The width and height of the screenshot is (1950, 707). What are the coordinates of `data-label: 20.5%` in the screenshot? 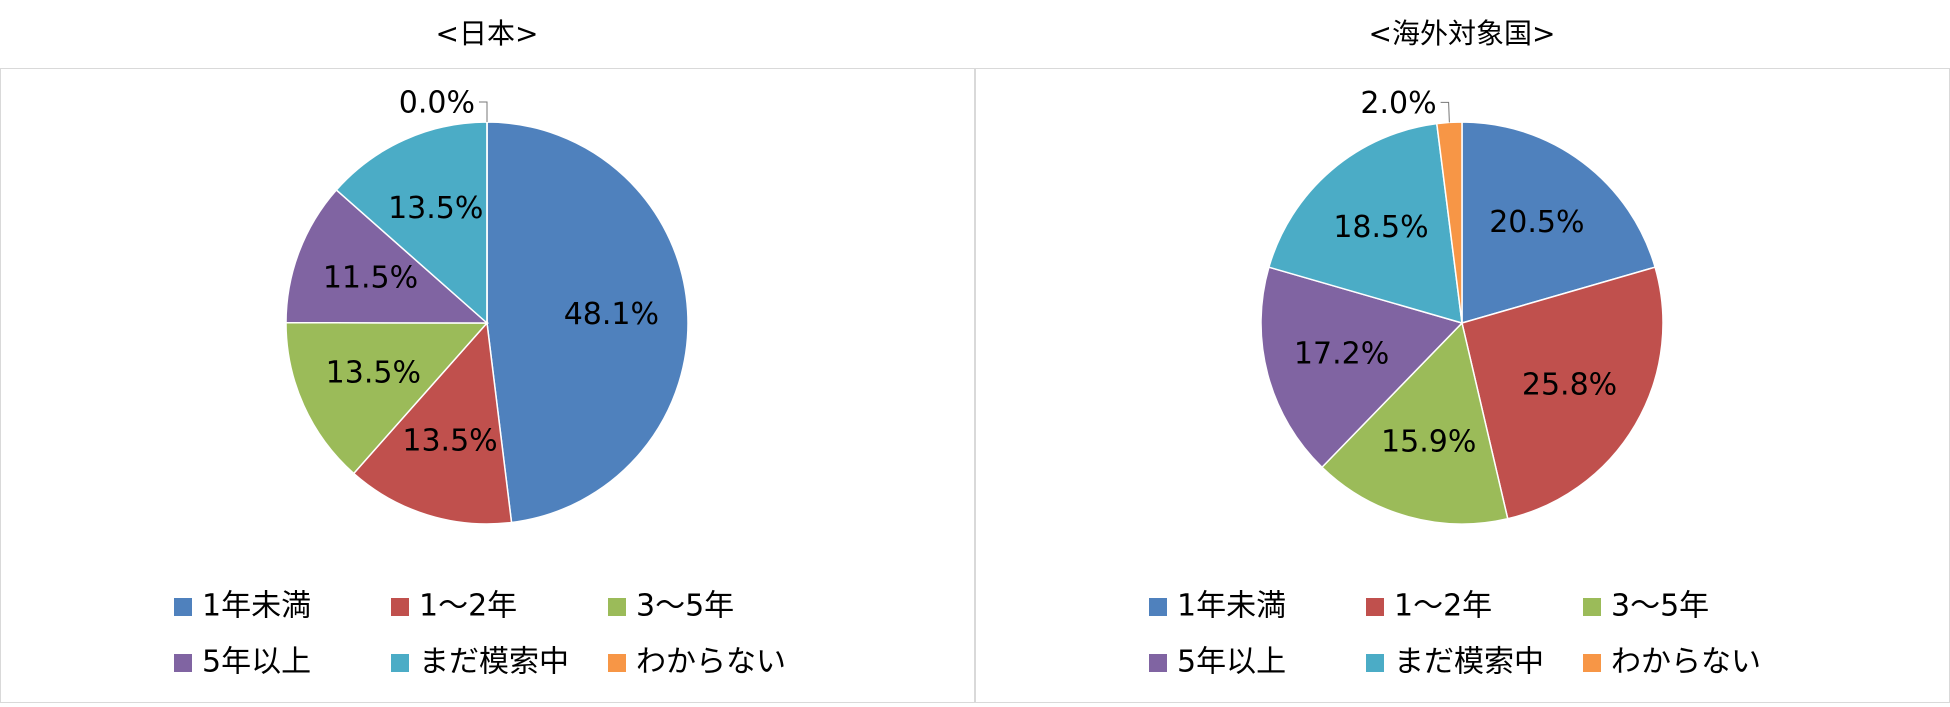 It's located at (1536, 222).